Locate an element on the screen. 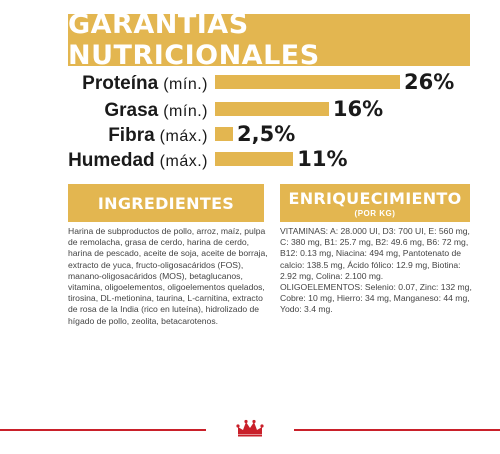 This screenshot has width=500, height=454. nutrient-row-fat: Grasa (mín.) 16% is located at coordinates (250, 110).